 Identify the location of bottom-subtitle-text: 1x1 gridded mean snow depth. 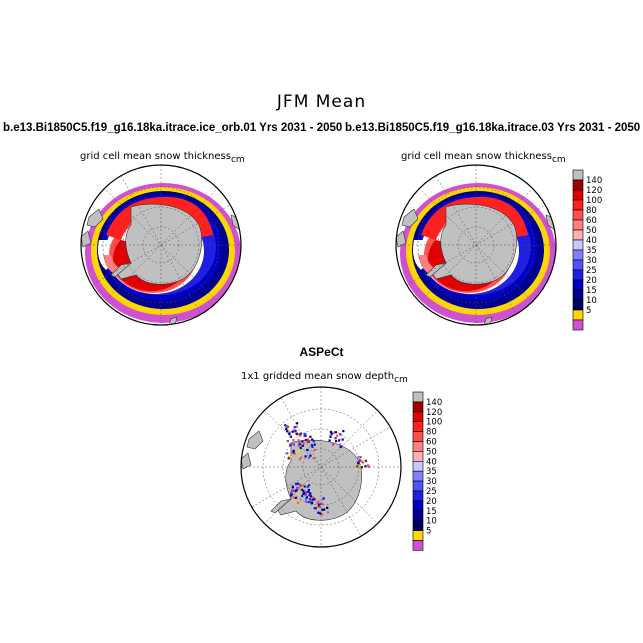
(318, 376).